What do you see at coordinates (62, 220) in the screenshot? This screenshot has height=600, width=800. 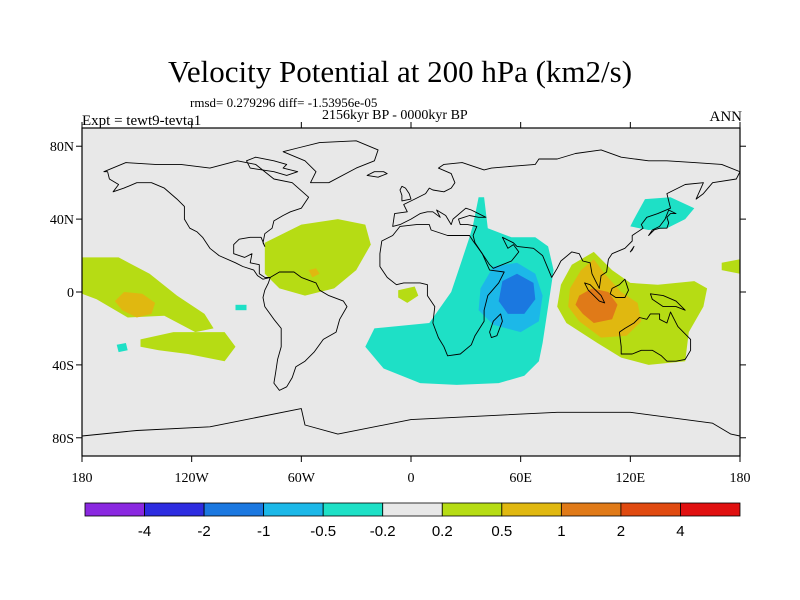 I see `y-tick-label: 40N` at bounding box center [62, 220].